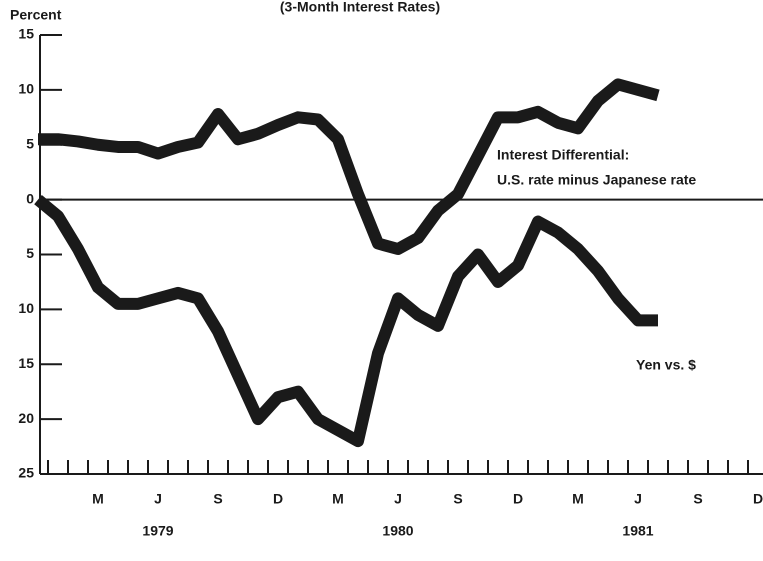 The height and width of the screenshot is (561, 763). What do you see at coordinates (360, 7) in the screenshot?
I see `chart-title: (3-Month Interest Rates)` at bounding box center [360, 7].